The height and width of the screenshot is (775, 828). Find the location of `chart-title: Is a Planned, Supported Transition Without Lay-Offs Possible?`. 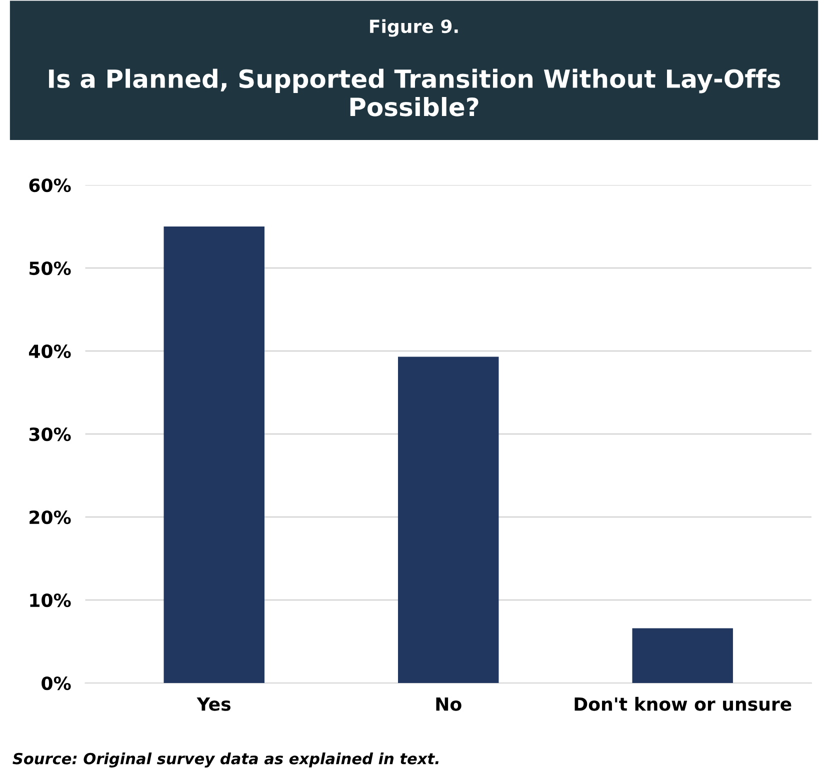

chart-title: Is a Planned, Supported Transition Without Lay-Offs Possible? is located at coordinates (414, 92).